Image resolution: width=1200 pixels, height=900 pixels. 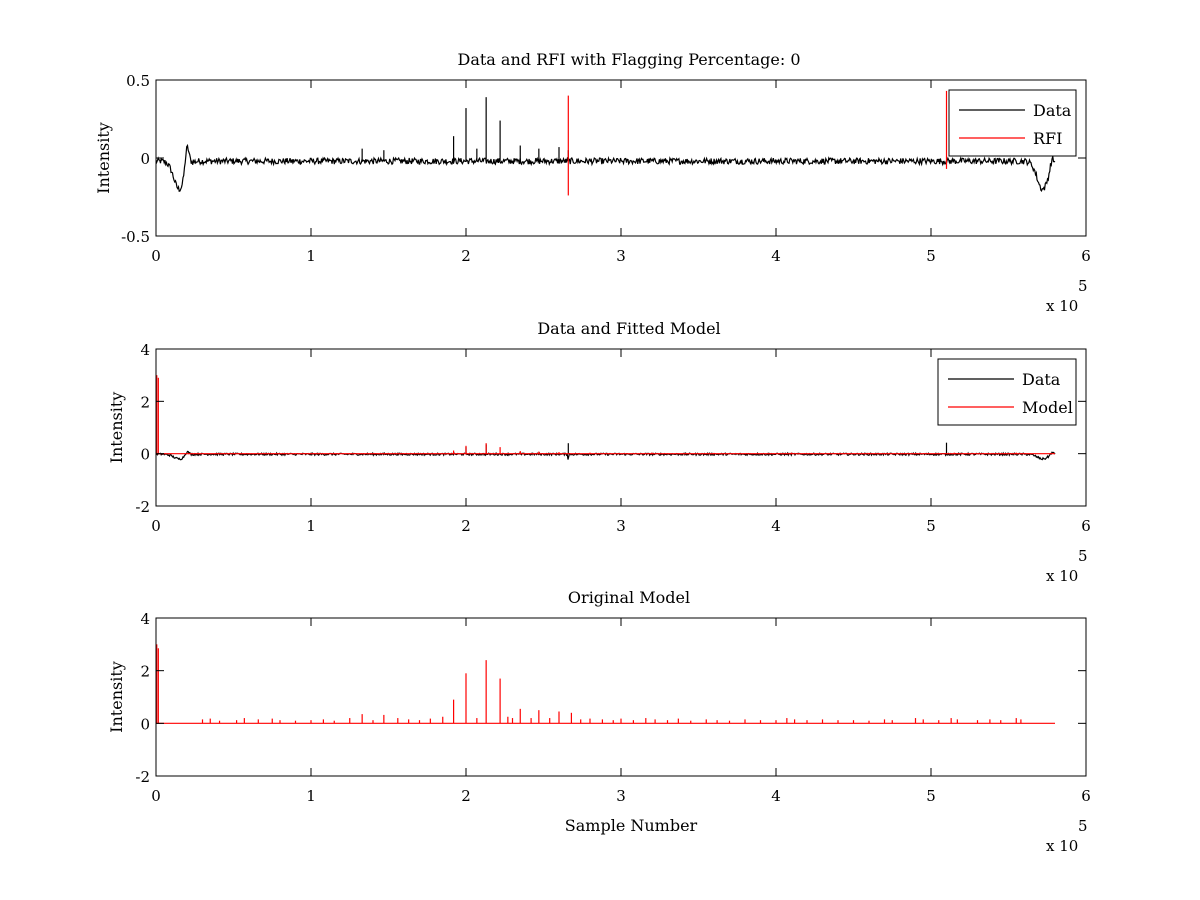 What do you see at coordinates (1047, 138) in the screenshot?
I see `legend-label: RFI` at bounding box center [1047, 138].